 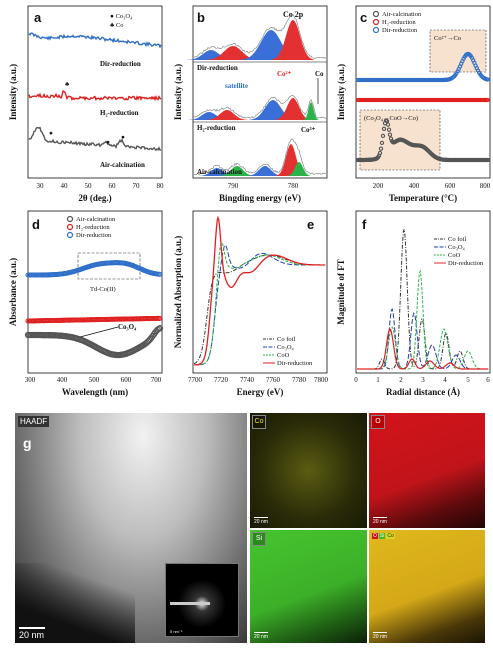 I want to click on legend-f-label-coo: CoO, so click(x=454, y=255).